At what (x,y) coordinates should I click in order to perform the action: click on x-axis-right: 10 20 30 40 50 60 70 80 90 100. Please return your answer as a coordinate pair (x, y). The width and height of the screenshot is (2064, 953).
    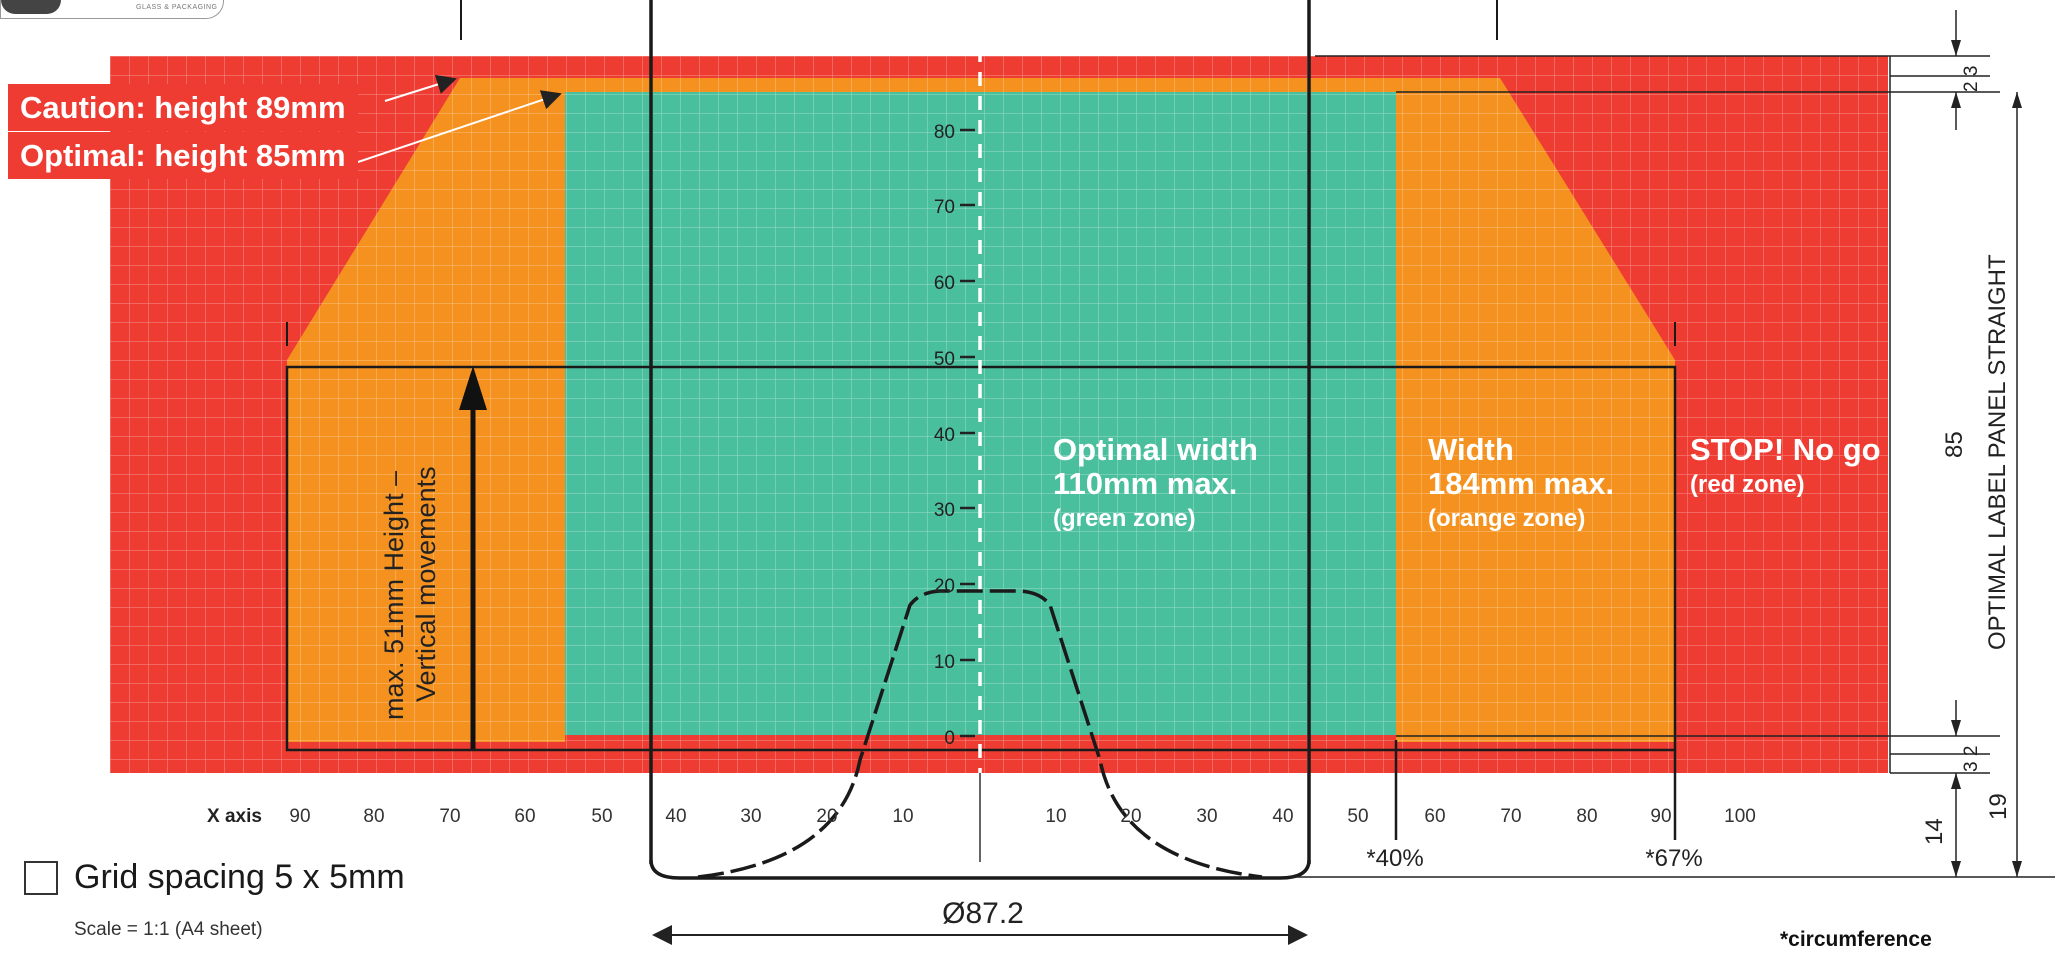
    Looking at the image, I should click on (1400, 816).